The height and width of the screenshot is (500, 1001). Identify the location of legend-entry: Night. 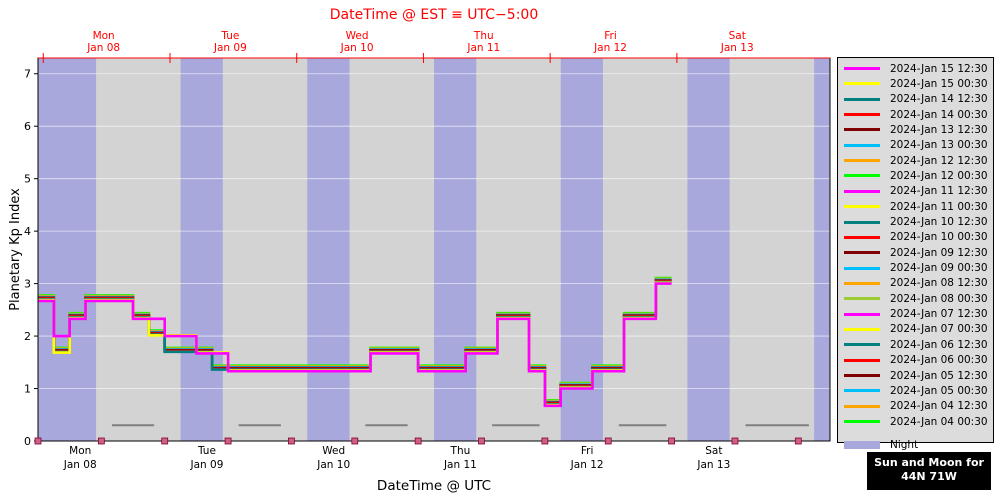
(881, 444).